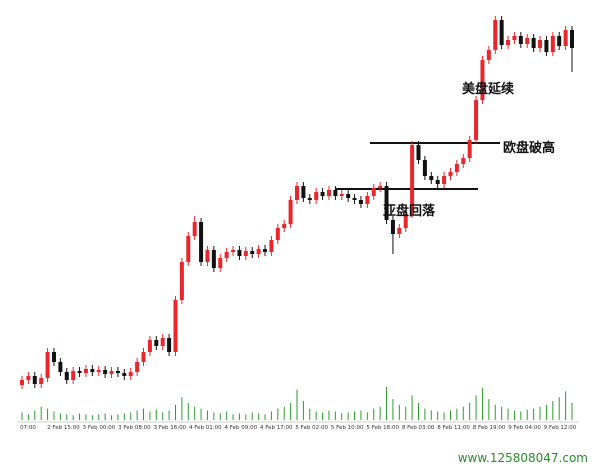 The height and width of the screenshot is (468, 596). What do you see at coordinates (529, 148) in the screenshot?
I see `annotation: 欧盘破高` at bounding box center [529, 148].